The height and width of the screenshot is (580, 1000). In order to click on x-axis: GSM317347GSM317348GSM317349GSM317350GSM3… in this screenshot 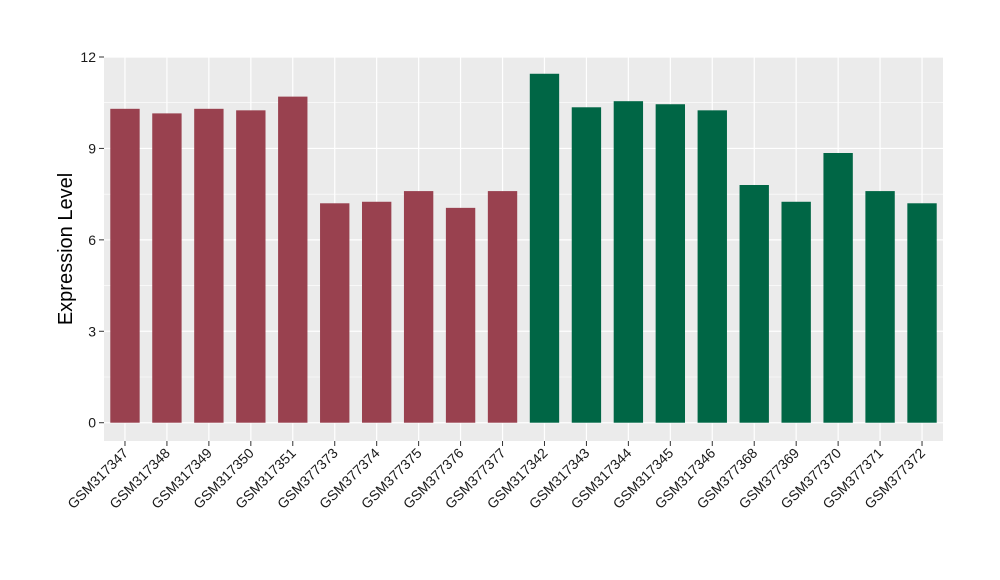, I will do `click(496, 476)`.